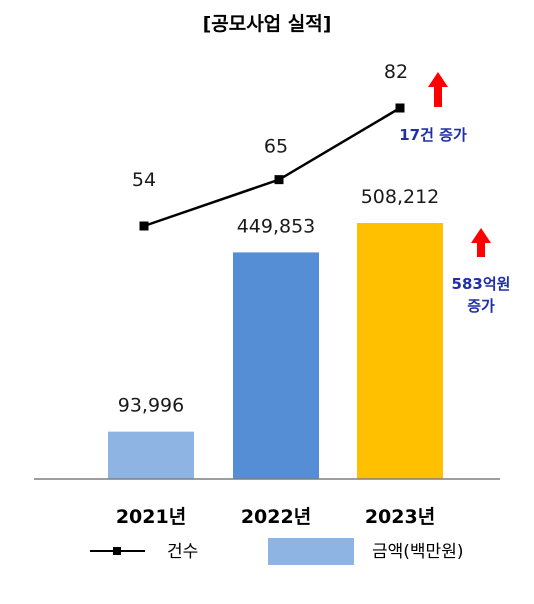 The image size is (534, 604). What do you see at coordinates (117, 551) in the screenshot?
I see `legend-line-marker` at bounding box center [117, 551].